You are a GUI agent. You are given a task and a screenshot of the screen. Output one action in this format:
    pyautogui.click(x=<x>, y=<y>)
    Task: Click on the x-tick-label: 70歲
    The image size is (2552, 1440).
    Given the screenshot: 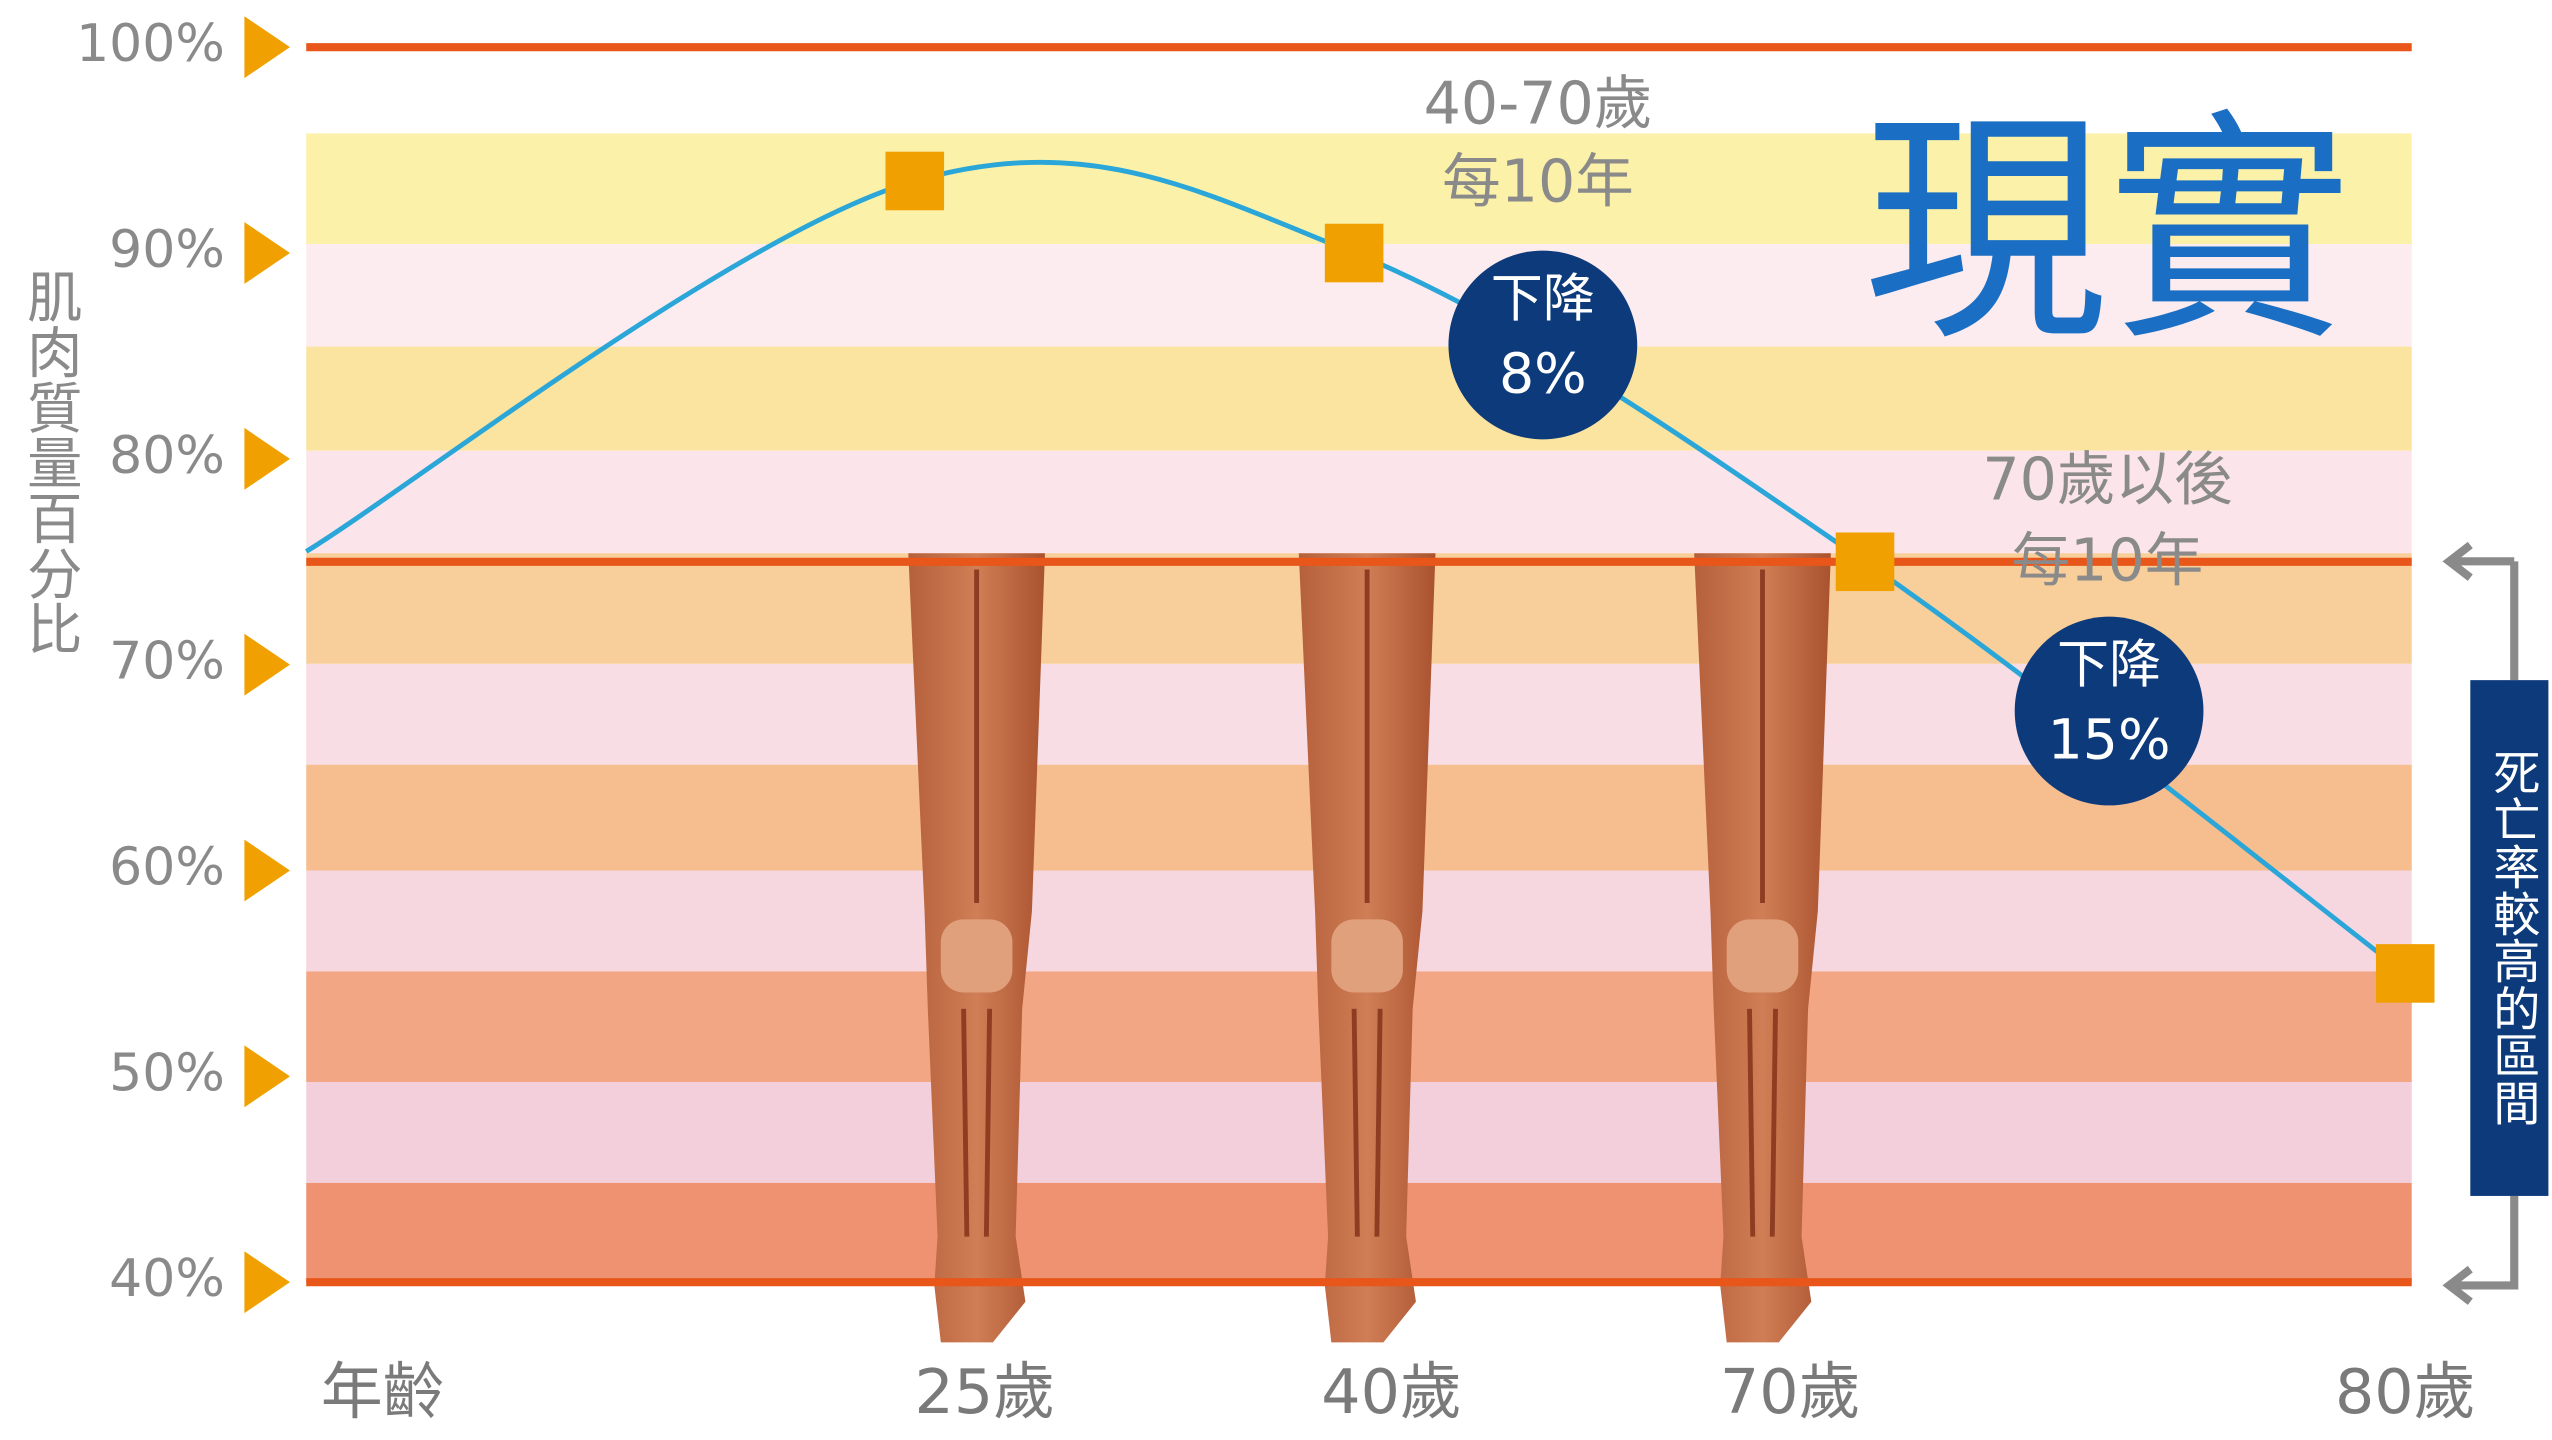 What is the action you would take?
    pyautogui.click(x=1790, y=1392)
    